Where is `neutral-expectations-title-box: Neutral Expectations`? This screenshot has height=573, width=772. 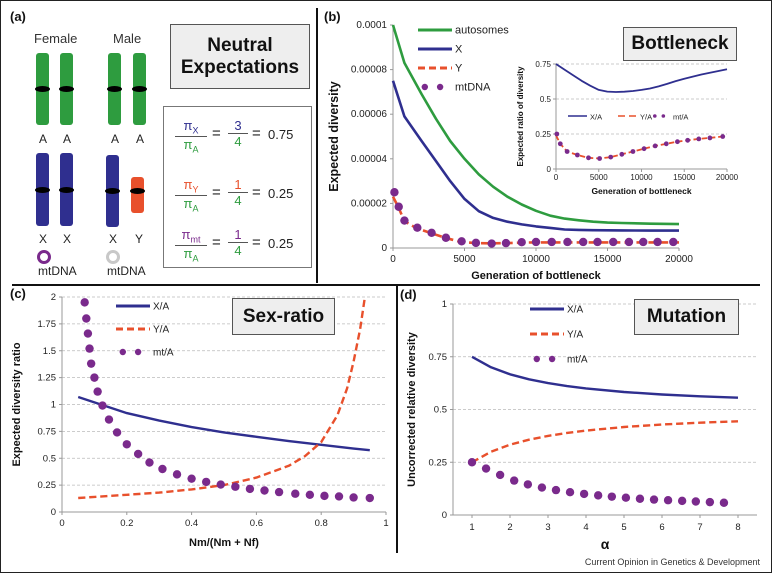 neutral-expectations-title-box: Neutral Expectations is located at coordinates (240, 56).